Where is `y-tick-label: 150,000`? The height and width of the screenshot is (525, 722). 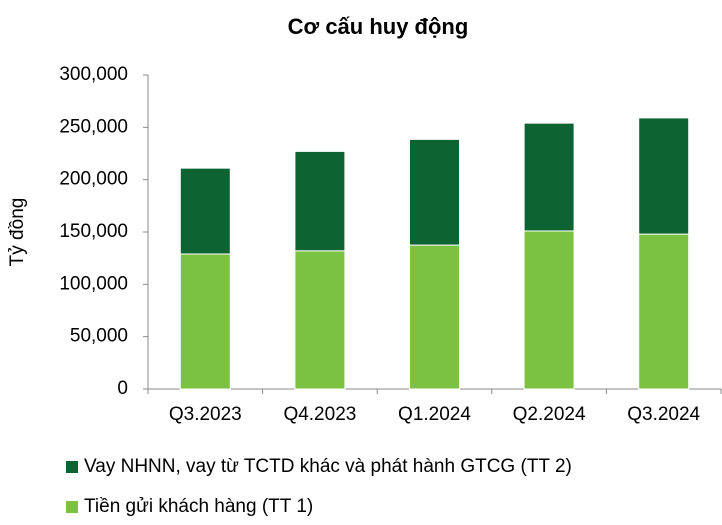 y-tick-label: 150,000 is located at coordinates (93, 231).